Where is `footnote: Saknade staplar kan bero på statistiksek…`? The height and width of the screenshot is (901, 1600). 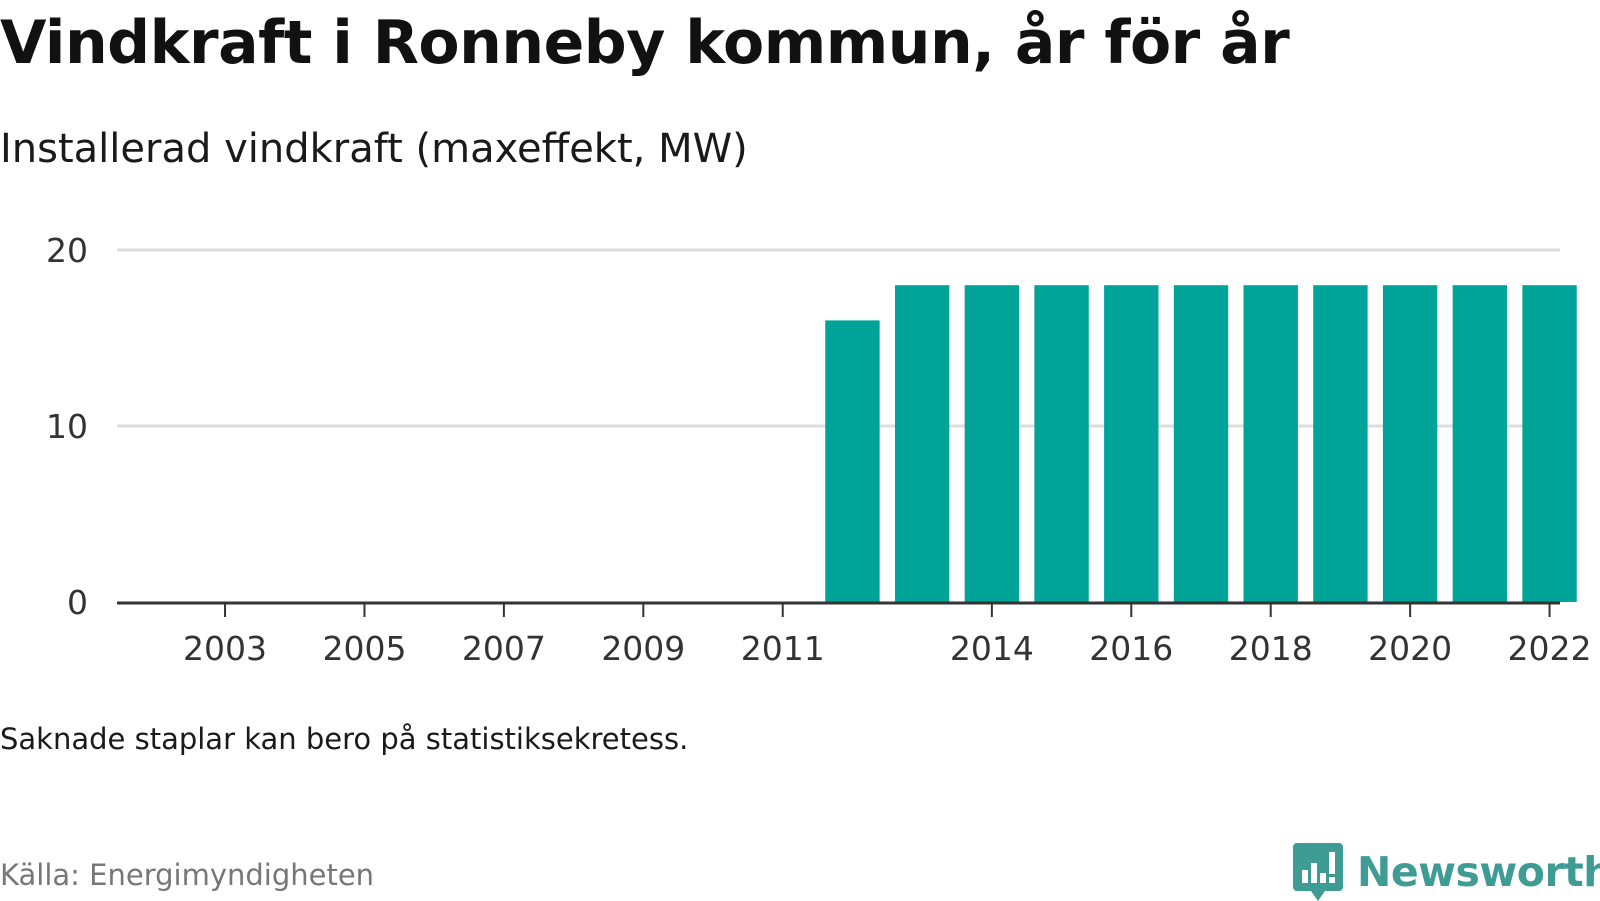
footnote: Saknade staplar kan bero på statistiksek… is located at coordinates (344, 739).